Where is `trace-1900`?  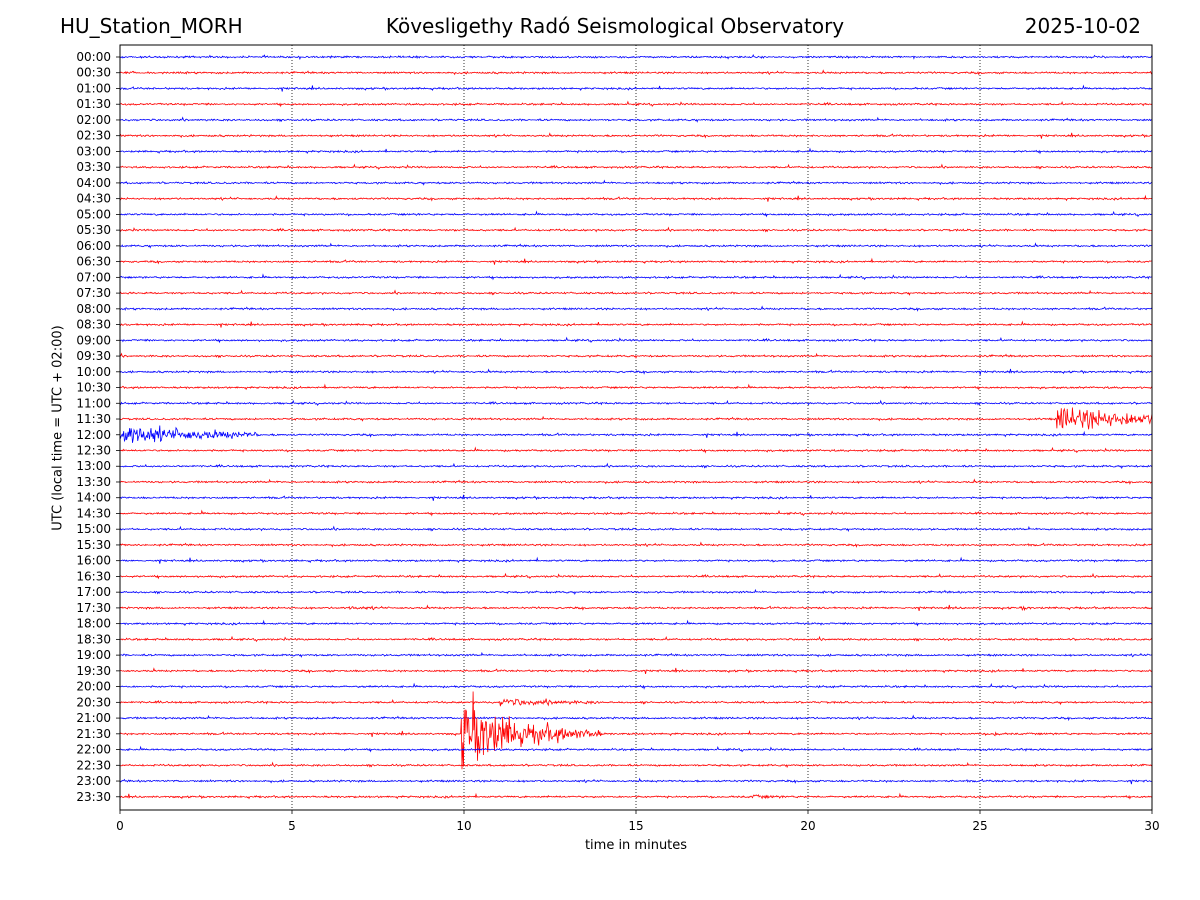 trace-1900 is located at coordinates (636, 654).